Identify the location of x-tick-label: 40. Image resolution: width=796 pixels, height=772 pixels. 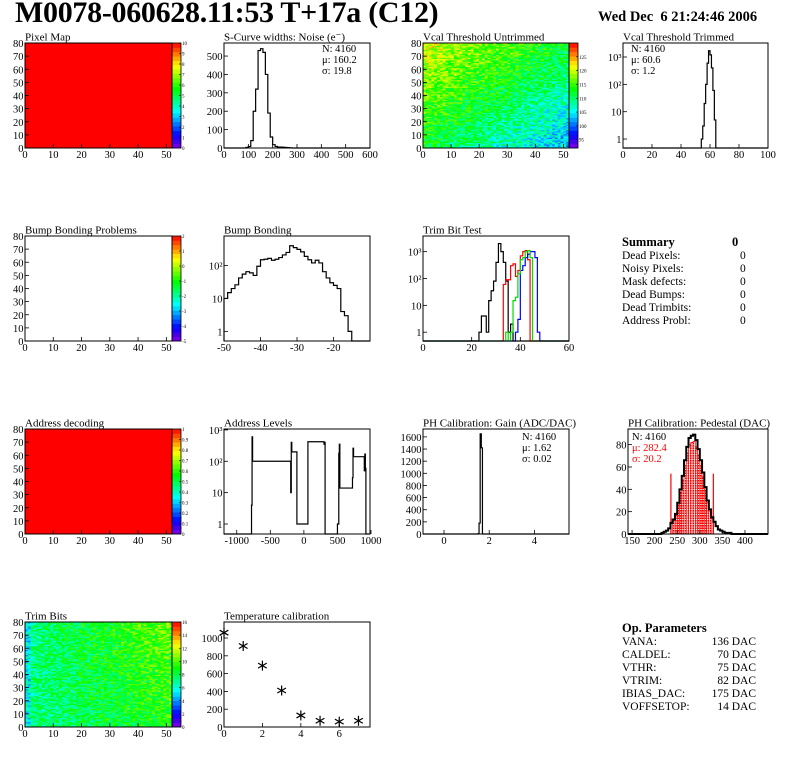
(138, 348).